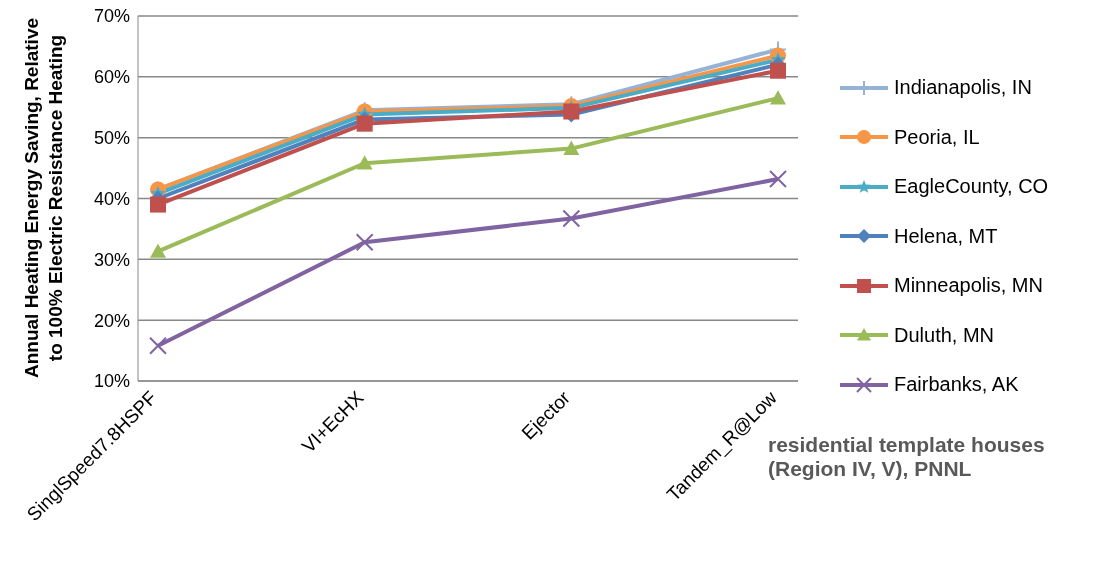 Image resolution: width=1099 pixels, height=564 pixels. Describe the element at coordinates (937, 137) in the screenshot. I see `legend-label: Peoria, IL` at that location.